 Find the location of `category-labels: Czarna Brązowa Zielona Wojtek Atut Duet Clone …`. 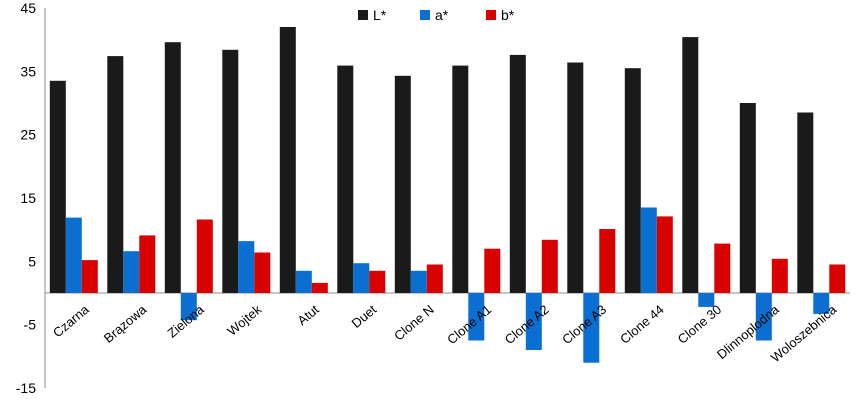

category-labels: Czarna Brązowa Zielona Wojtek Atut Duet Clone … is located at coordinates (445, 333).